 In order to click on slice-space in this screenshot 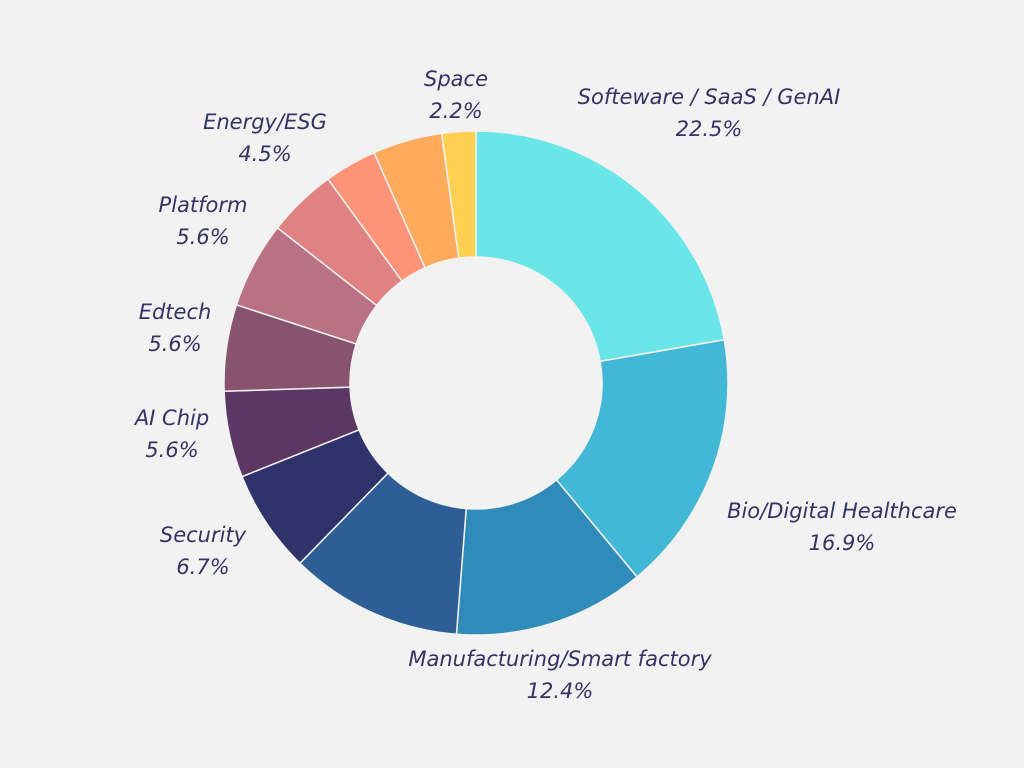, I will do `click(458, 195)`.